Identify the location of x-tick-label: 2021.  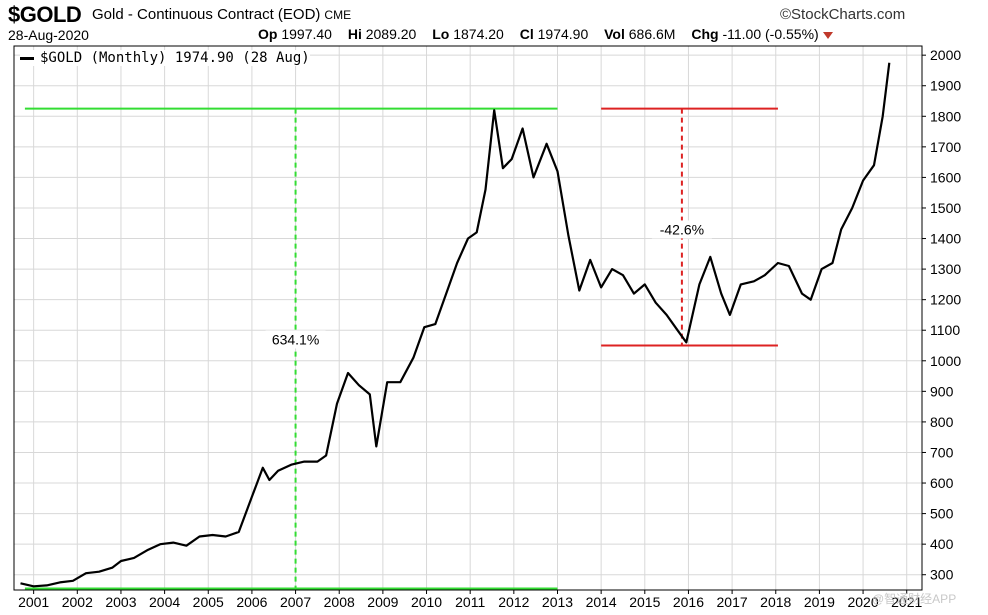
(906, 602).